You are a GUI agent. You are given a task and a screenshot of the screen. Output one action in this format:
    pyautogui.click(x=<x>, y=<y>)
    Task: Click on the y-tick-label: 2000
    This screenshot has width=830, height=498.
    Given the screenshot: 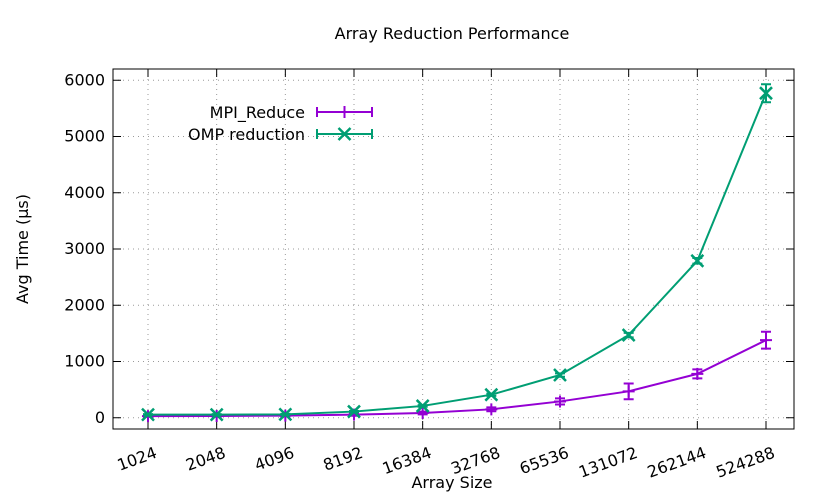 What is the action you would take?
    pyautogui.click(x=84, y=304)
    